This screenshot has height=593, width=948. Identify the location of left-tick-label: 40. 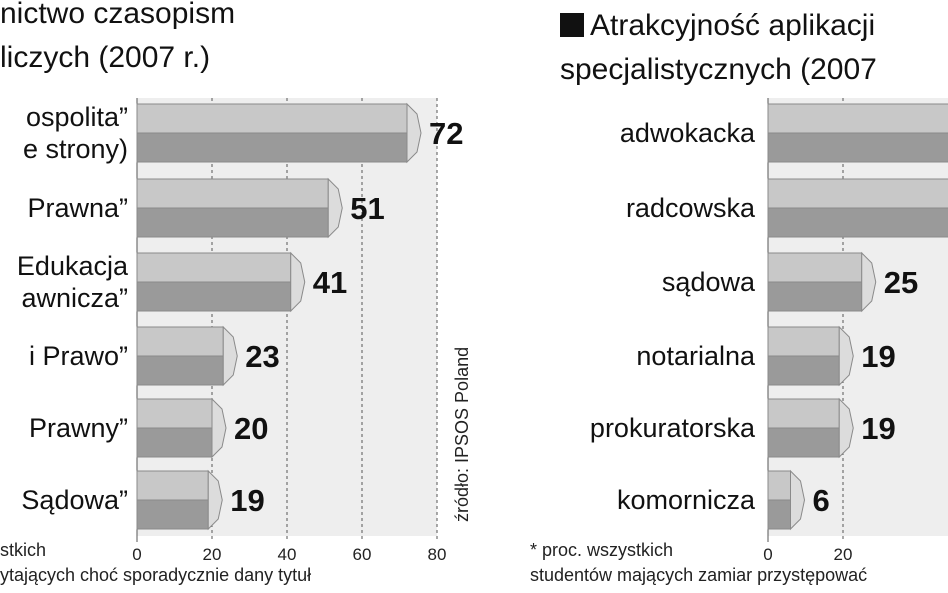
(287, 554).